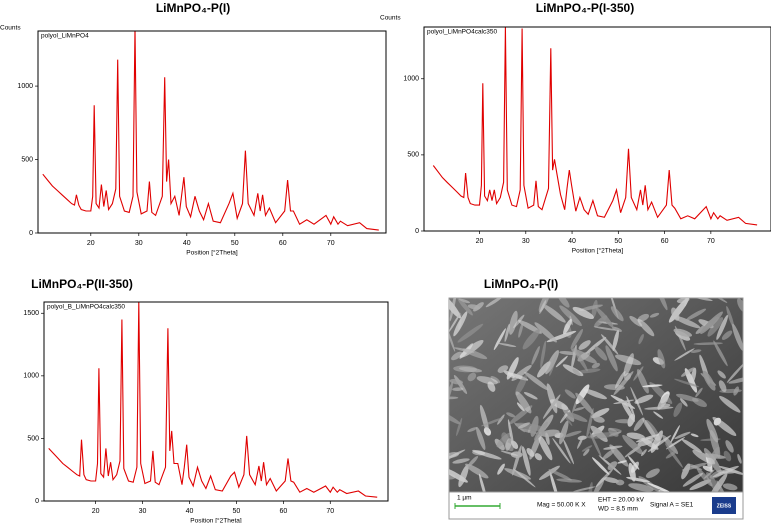 Image resolution: width=771 pixels, height=523 pixels. Describe the element at coordinates (561, 505) in the screenshot. I see `magnification: Mag = 50.00 K X` at that location.